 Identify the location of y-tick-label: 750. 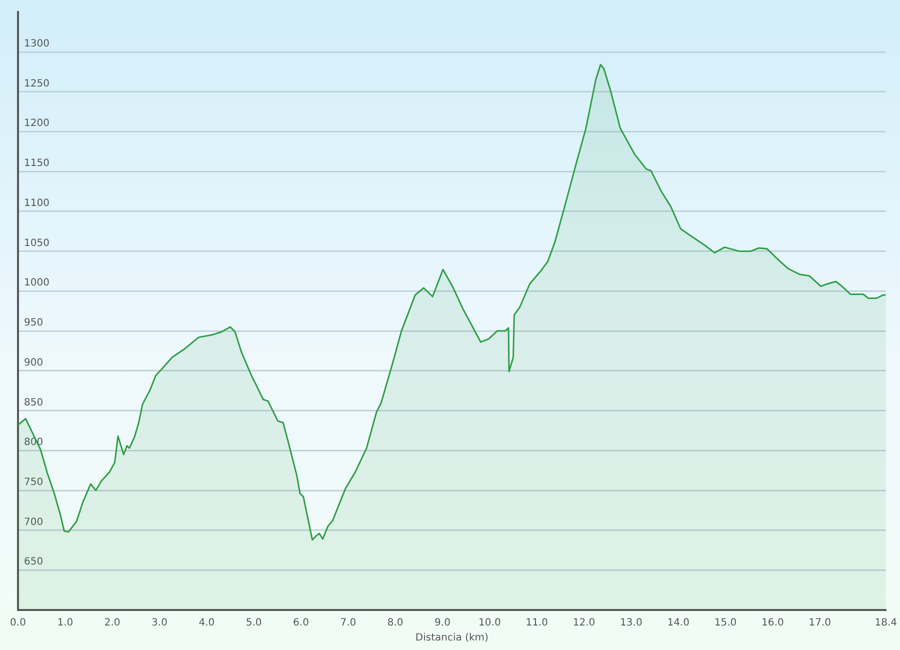
(34, 482).